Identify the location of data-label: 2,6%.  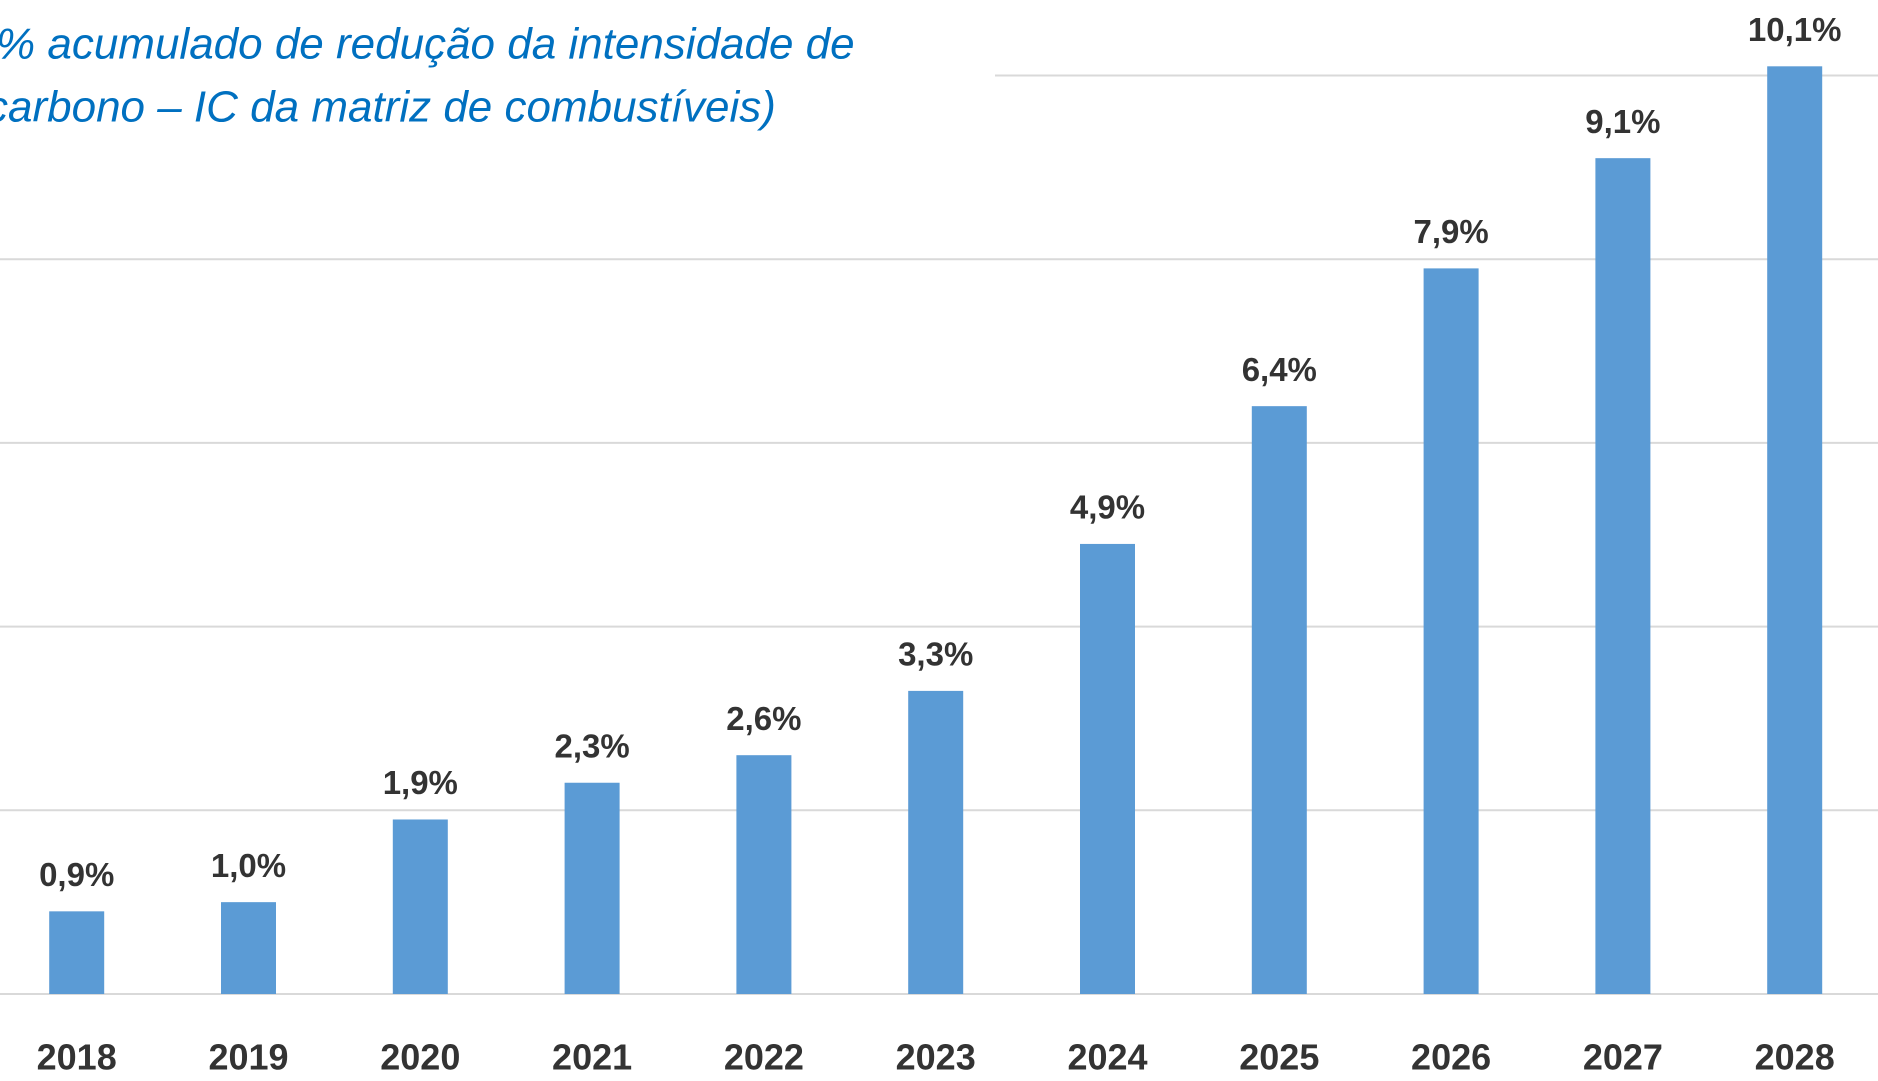
(763, 718).